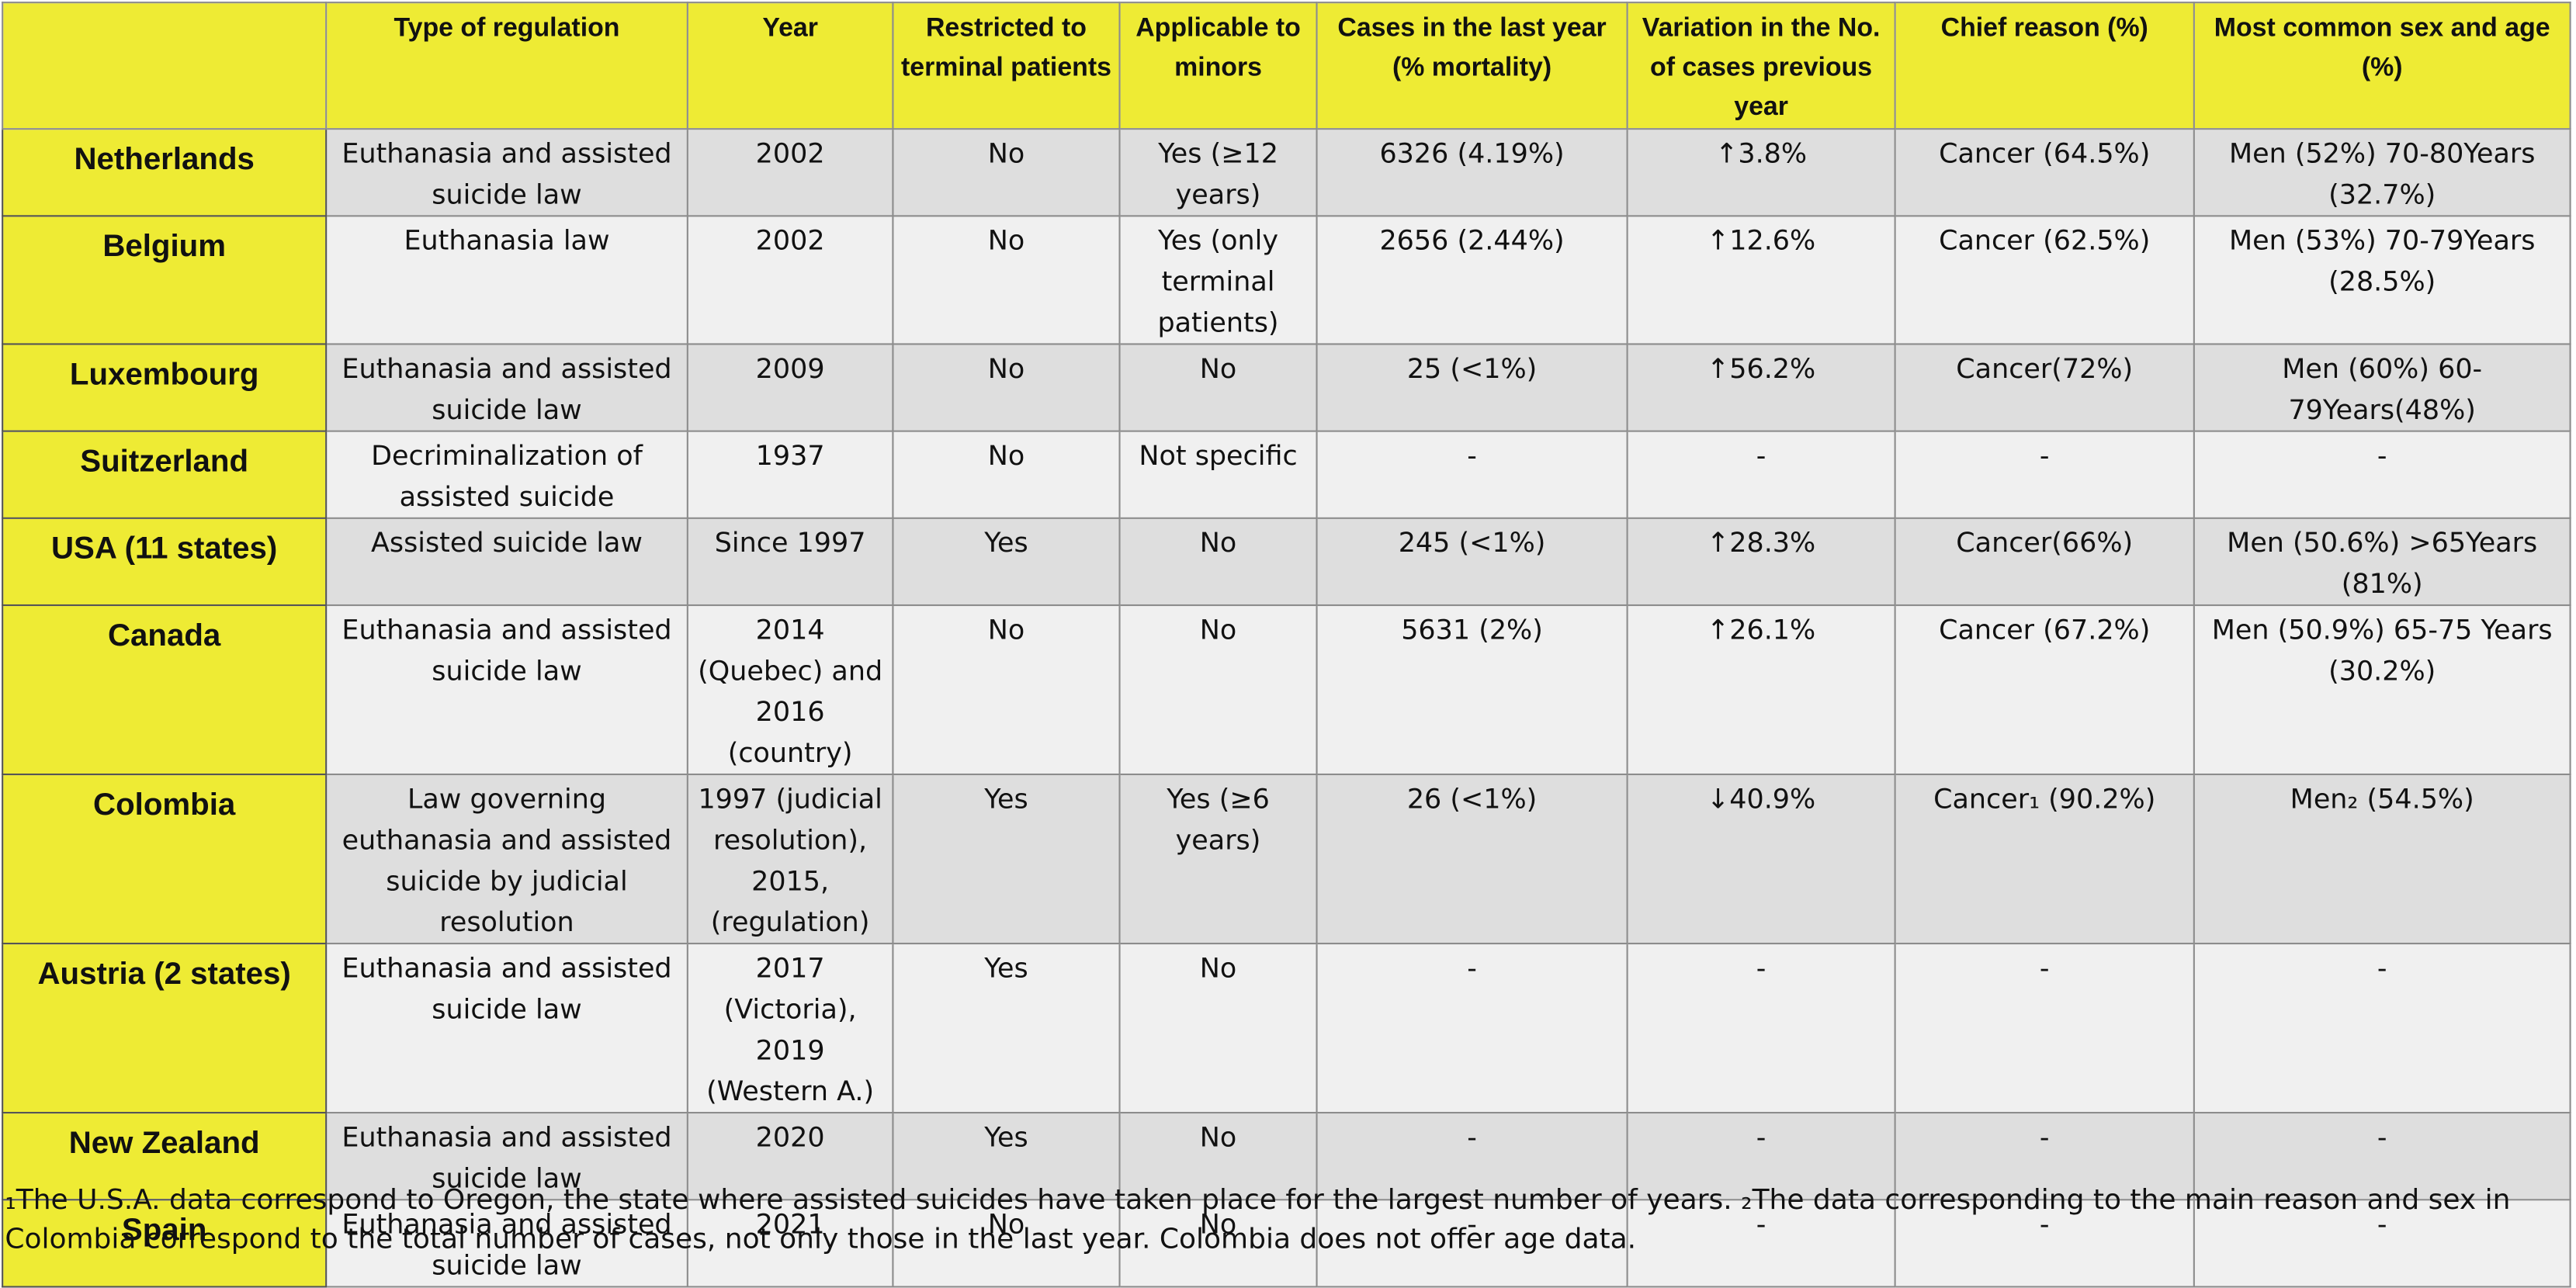  What do you see at coordinates (790, 1028) in the screenshot?
I see `table-cell: 2017 (Victoria), 2019 (Western A.)` at bounding box center [790, 1028].